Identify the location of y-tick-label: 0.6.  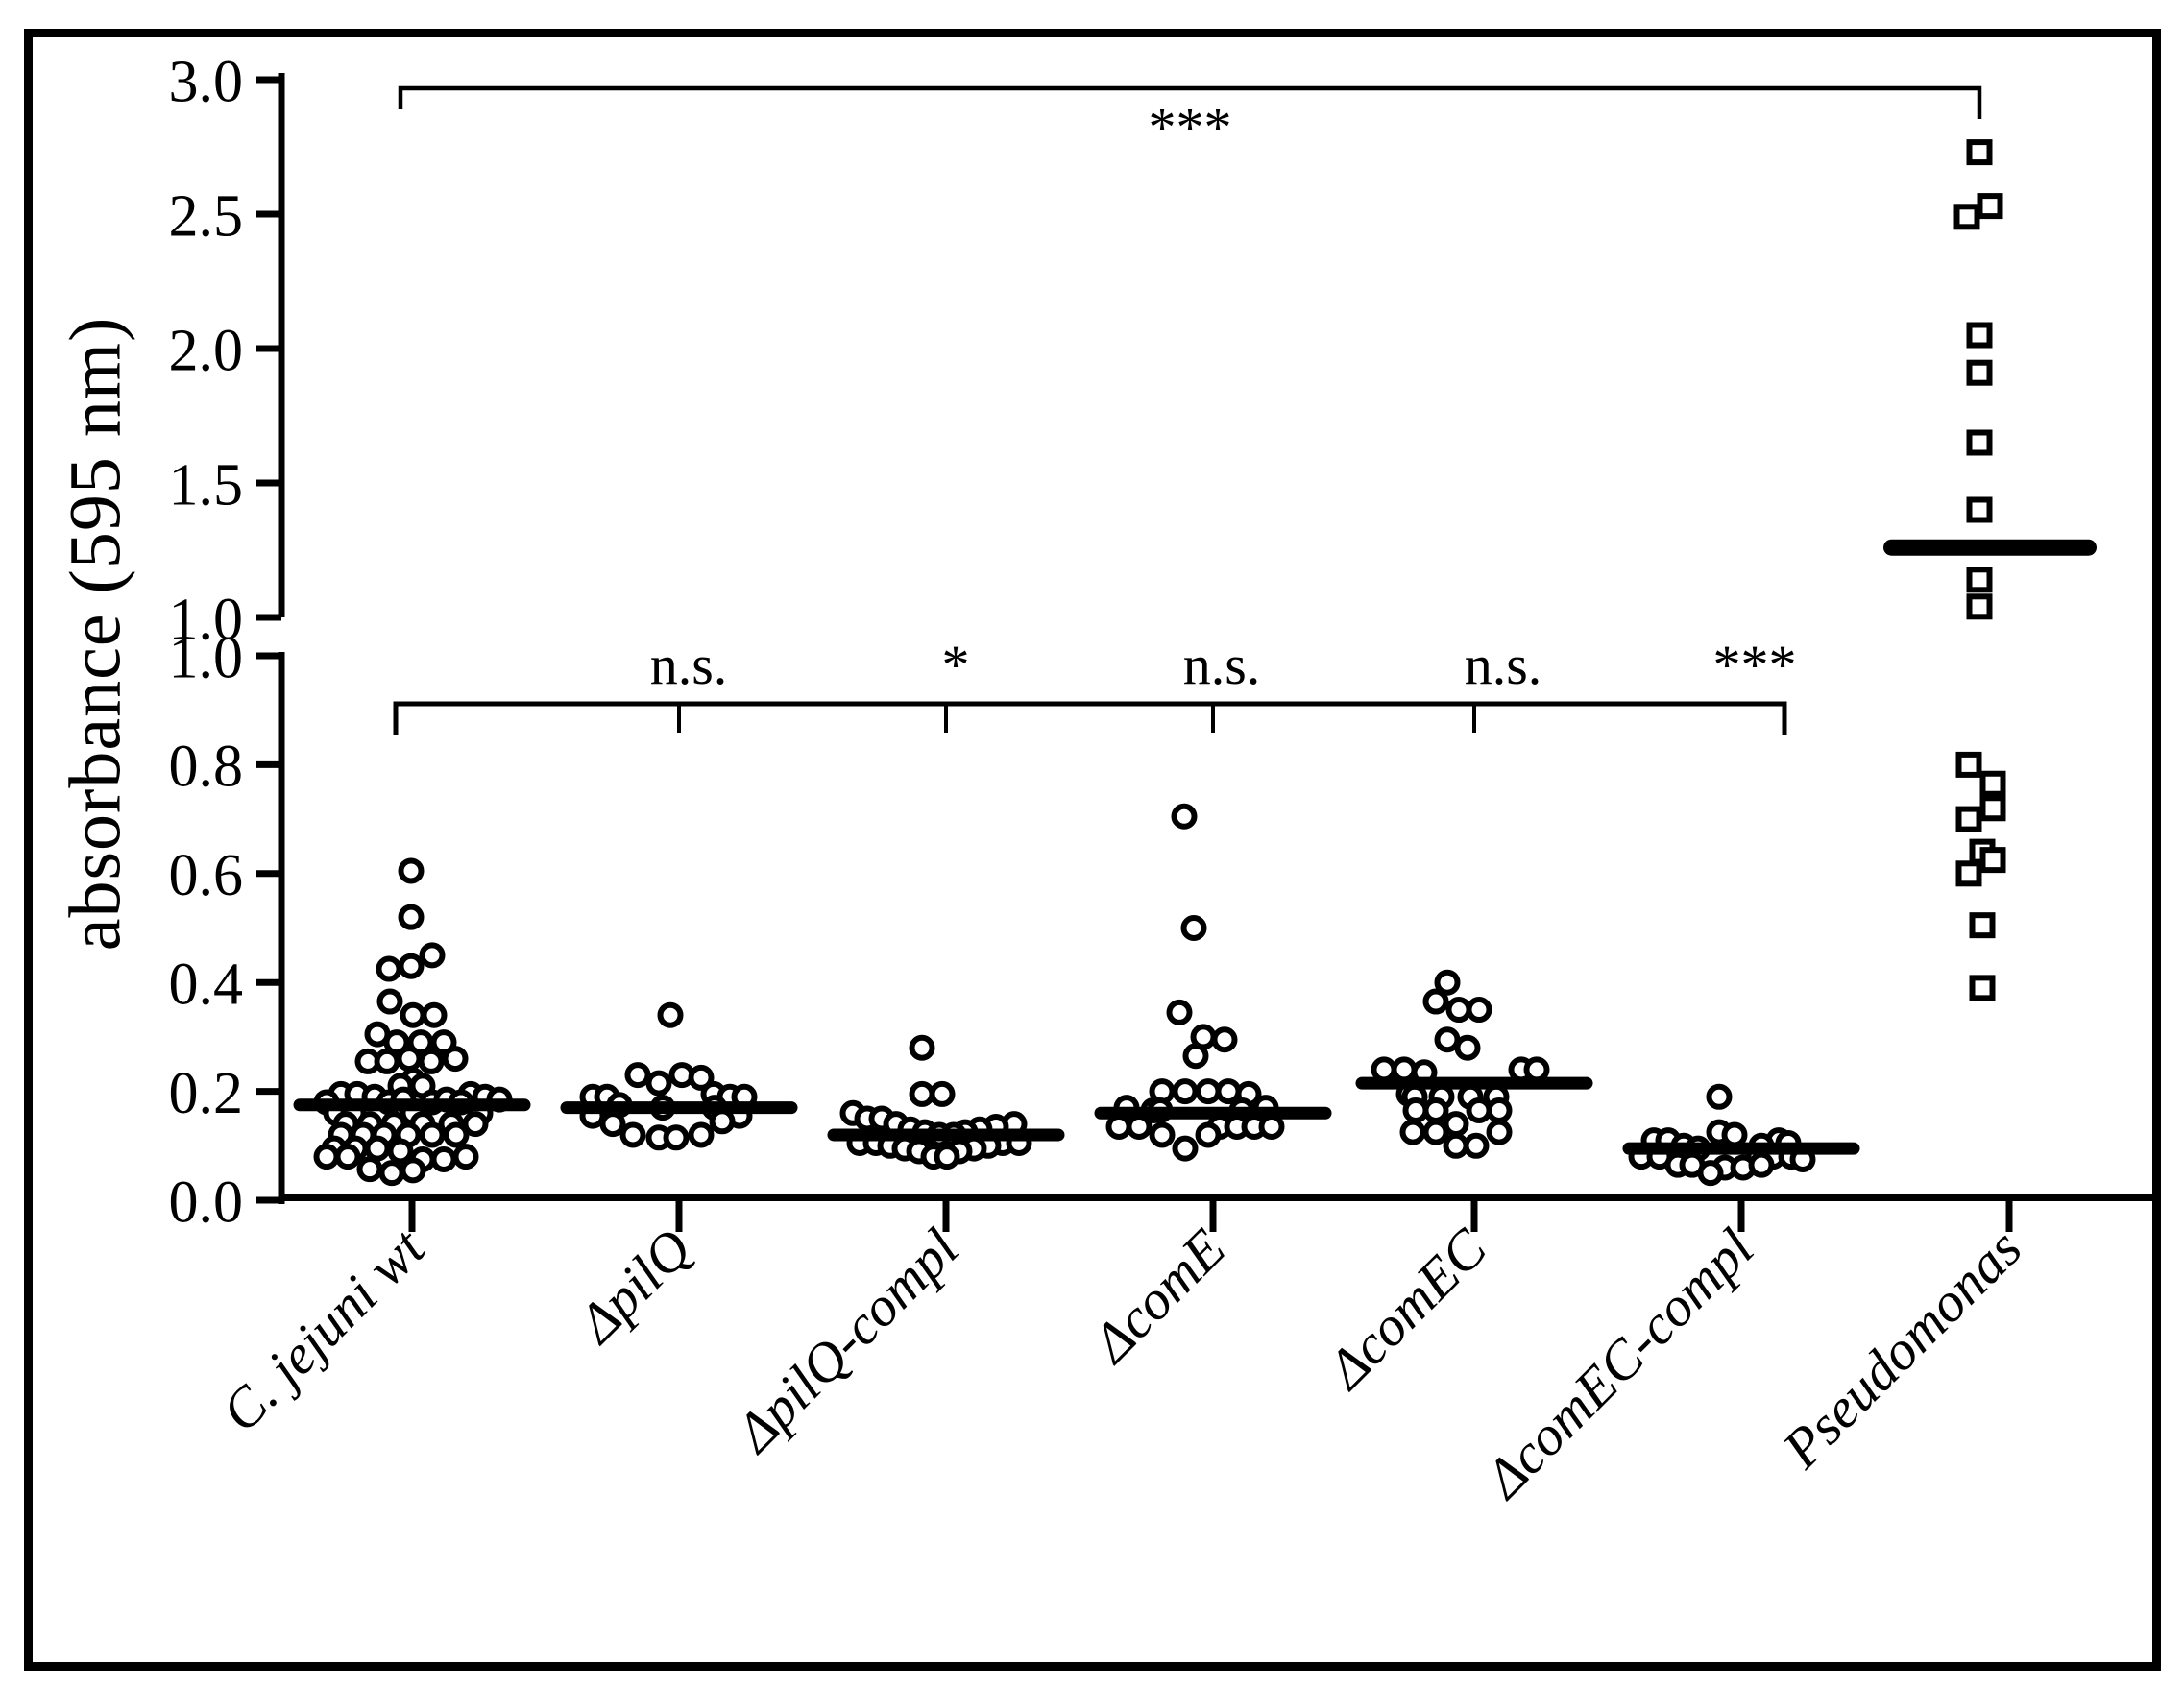
(206, 876).